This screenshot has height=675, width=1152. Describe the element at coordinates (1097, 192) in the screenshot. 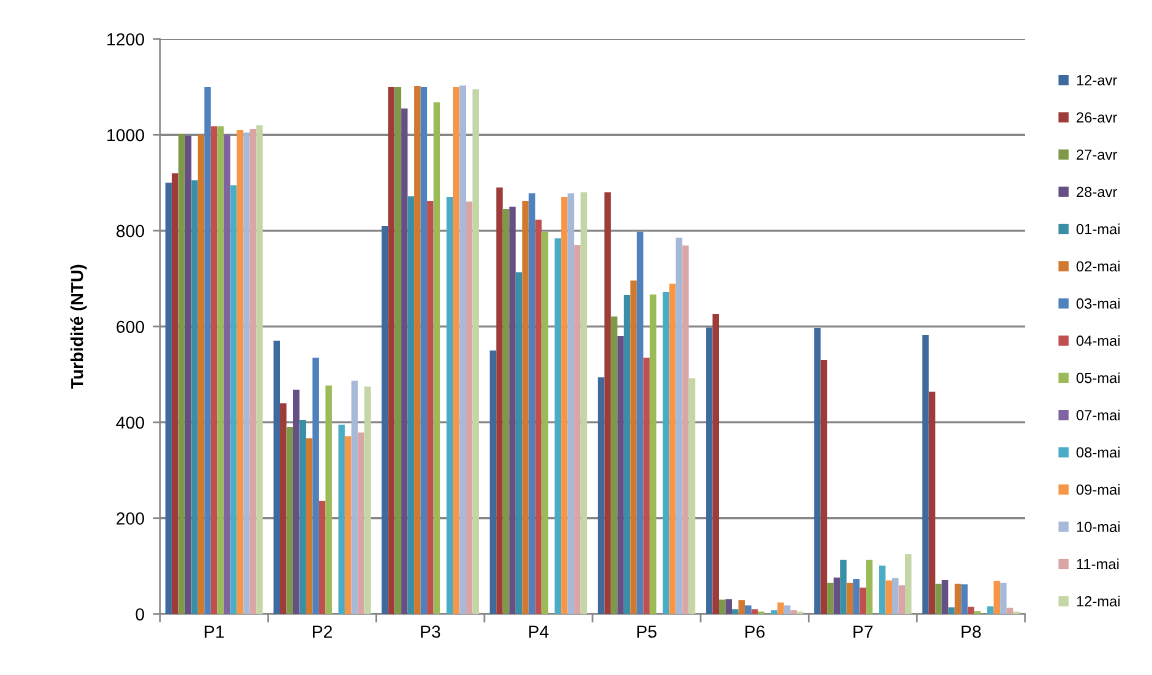

I see `legend-label: 28-avr` at that location.